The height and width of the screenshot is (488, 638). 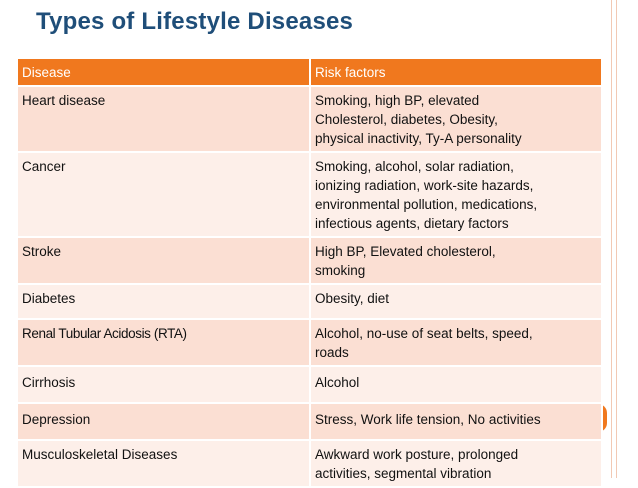 I want to click on disease-cell: Depression, so click(x=164, y=422).